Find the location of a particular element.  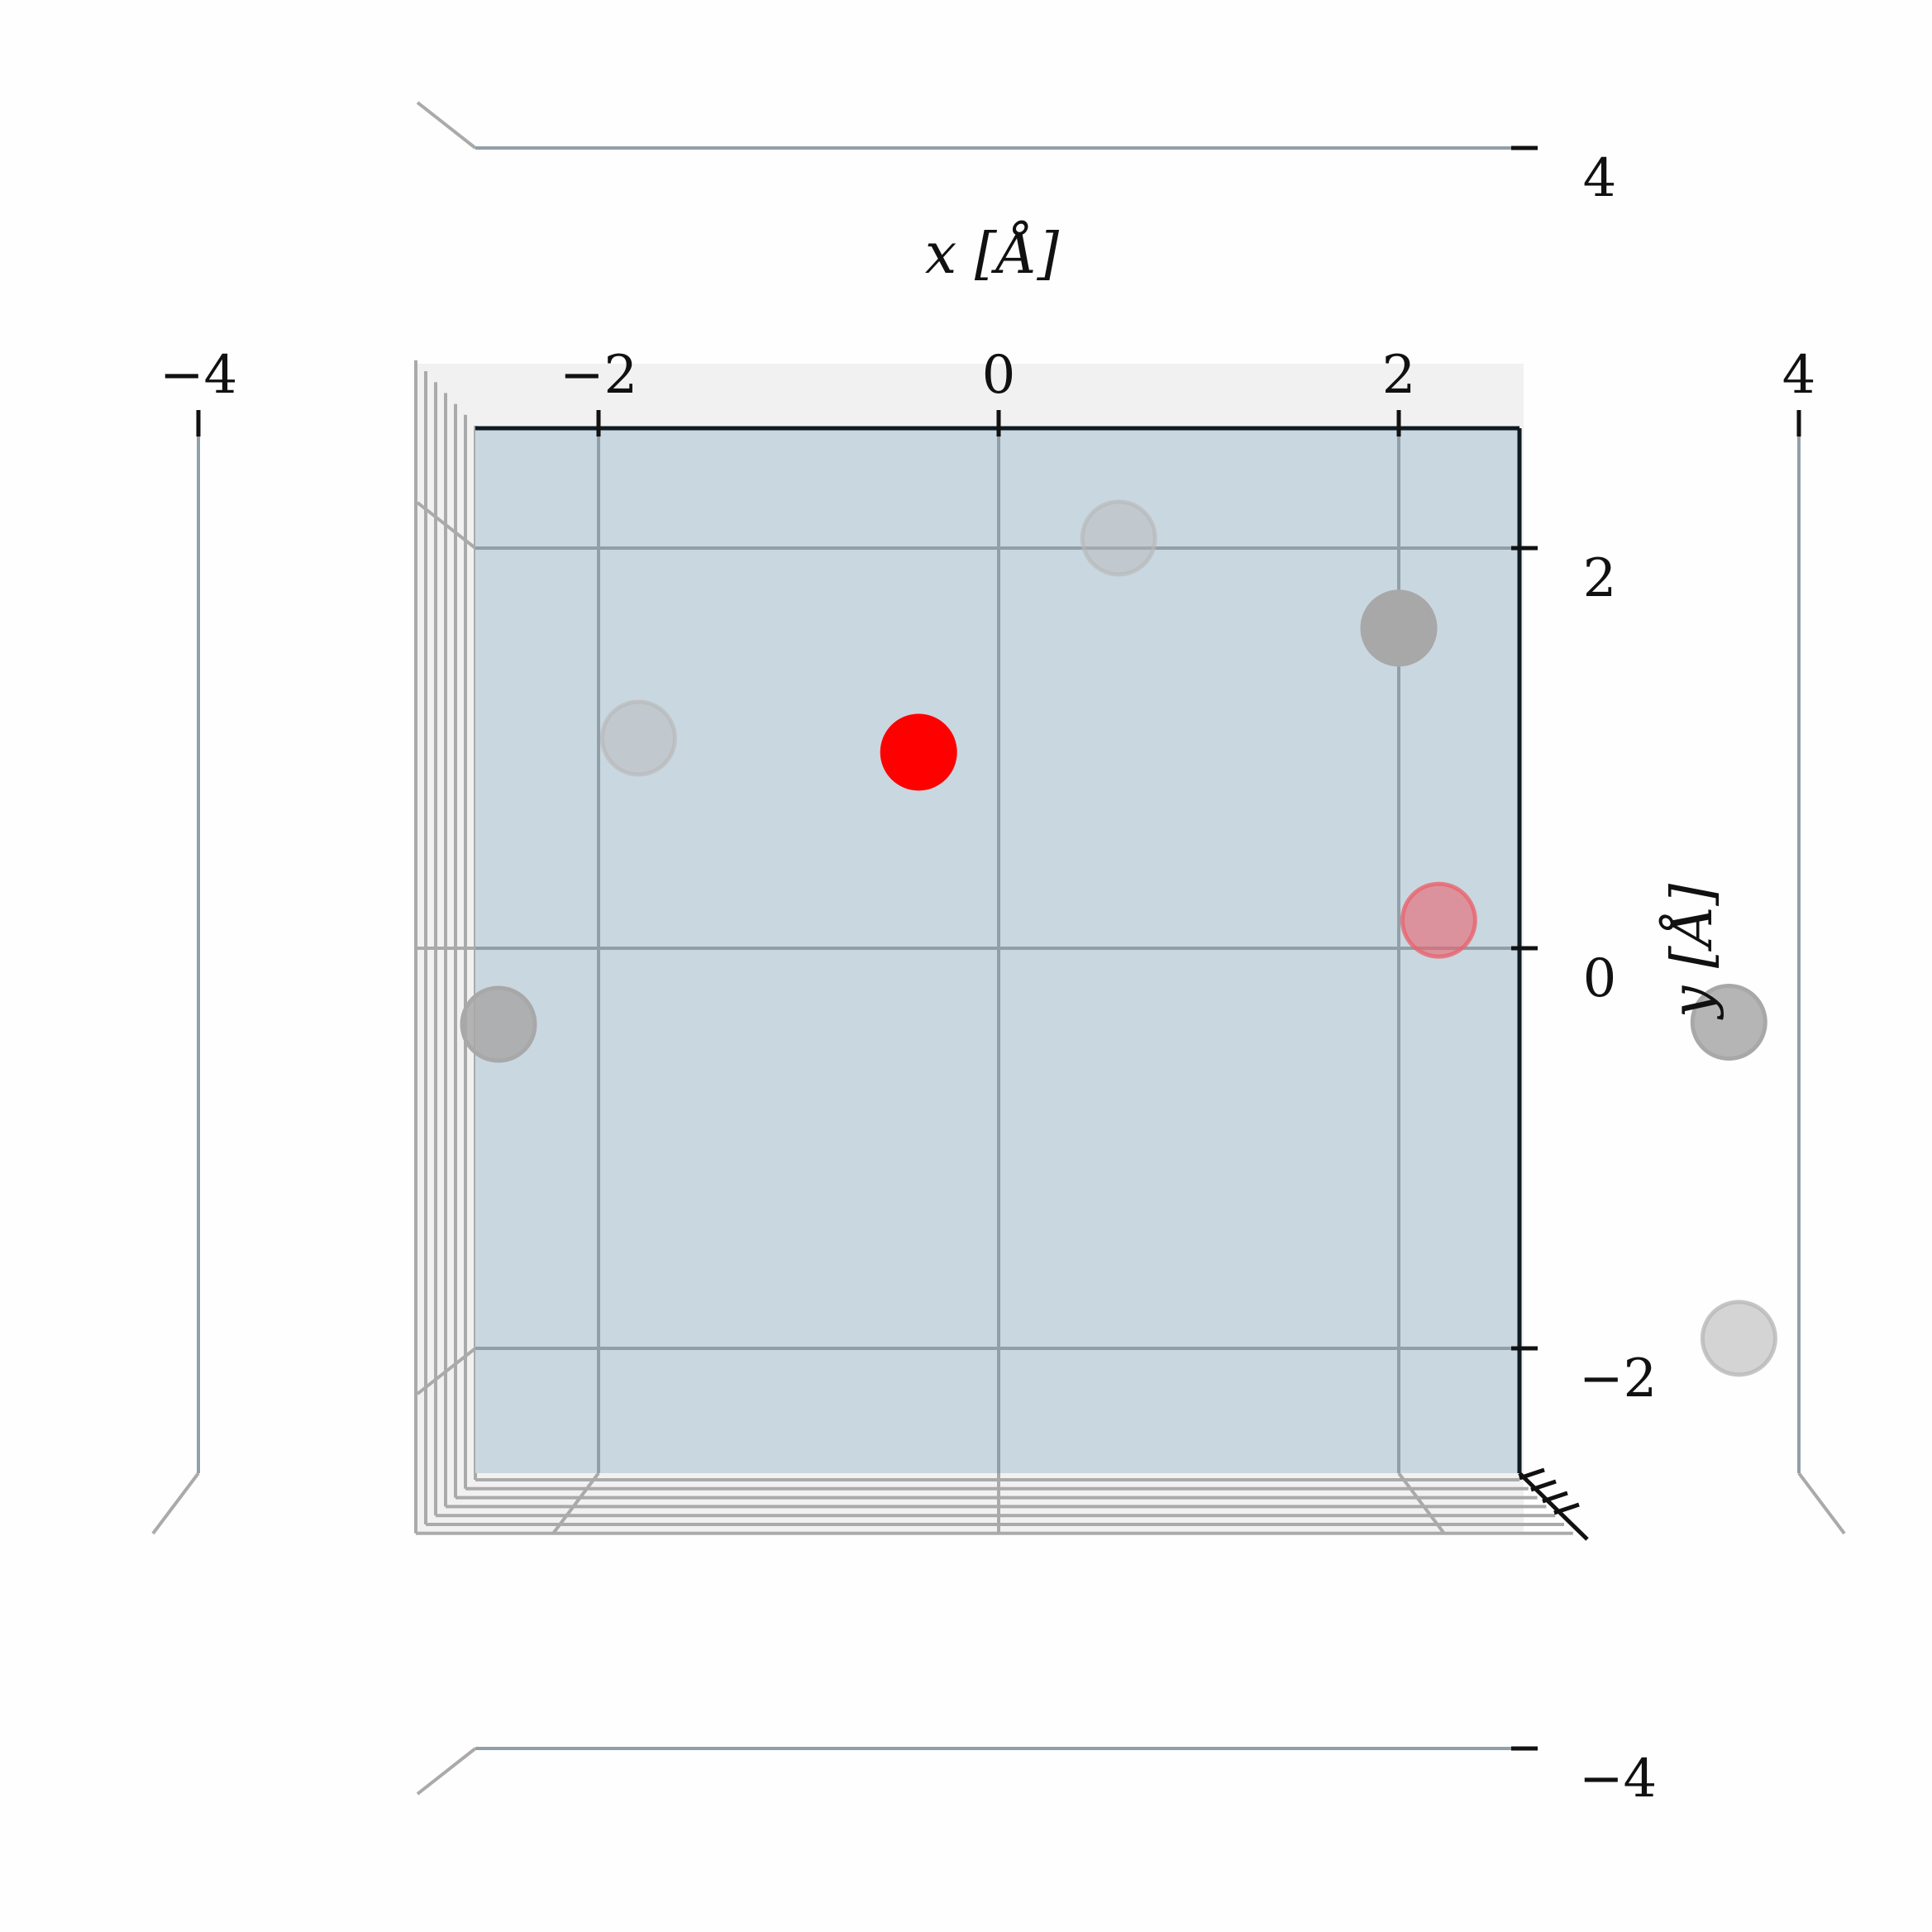

y-axis-label: y [Å] is located at coordinates (1692, 952).